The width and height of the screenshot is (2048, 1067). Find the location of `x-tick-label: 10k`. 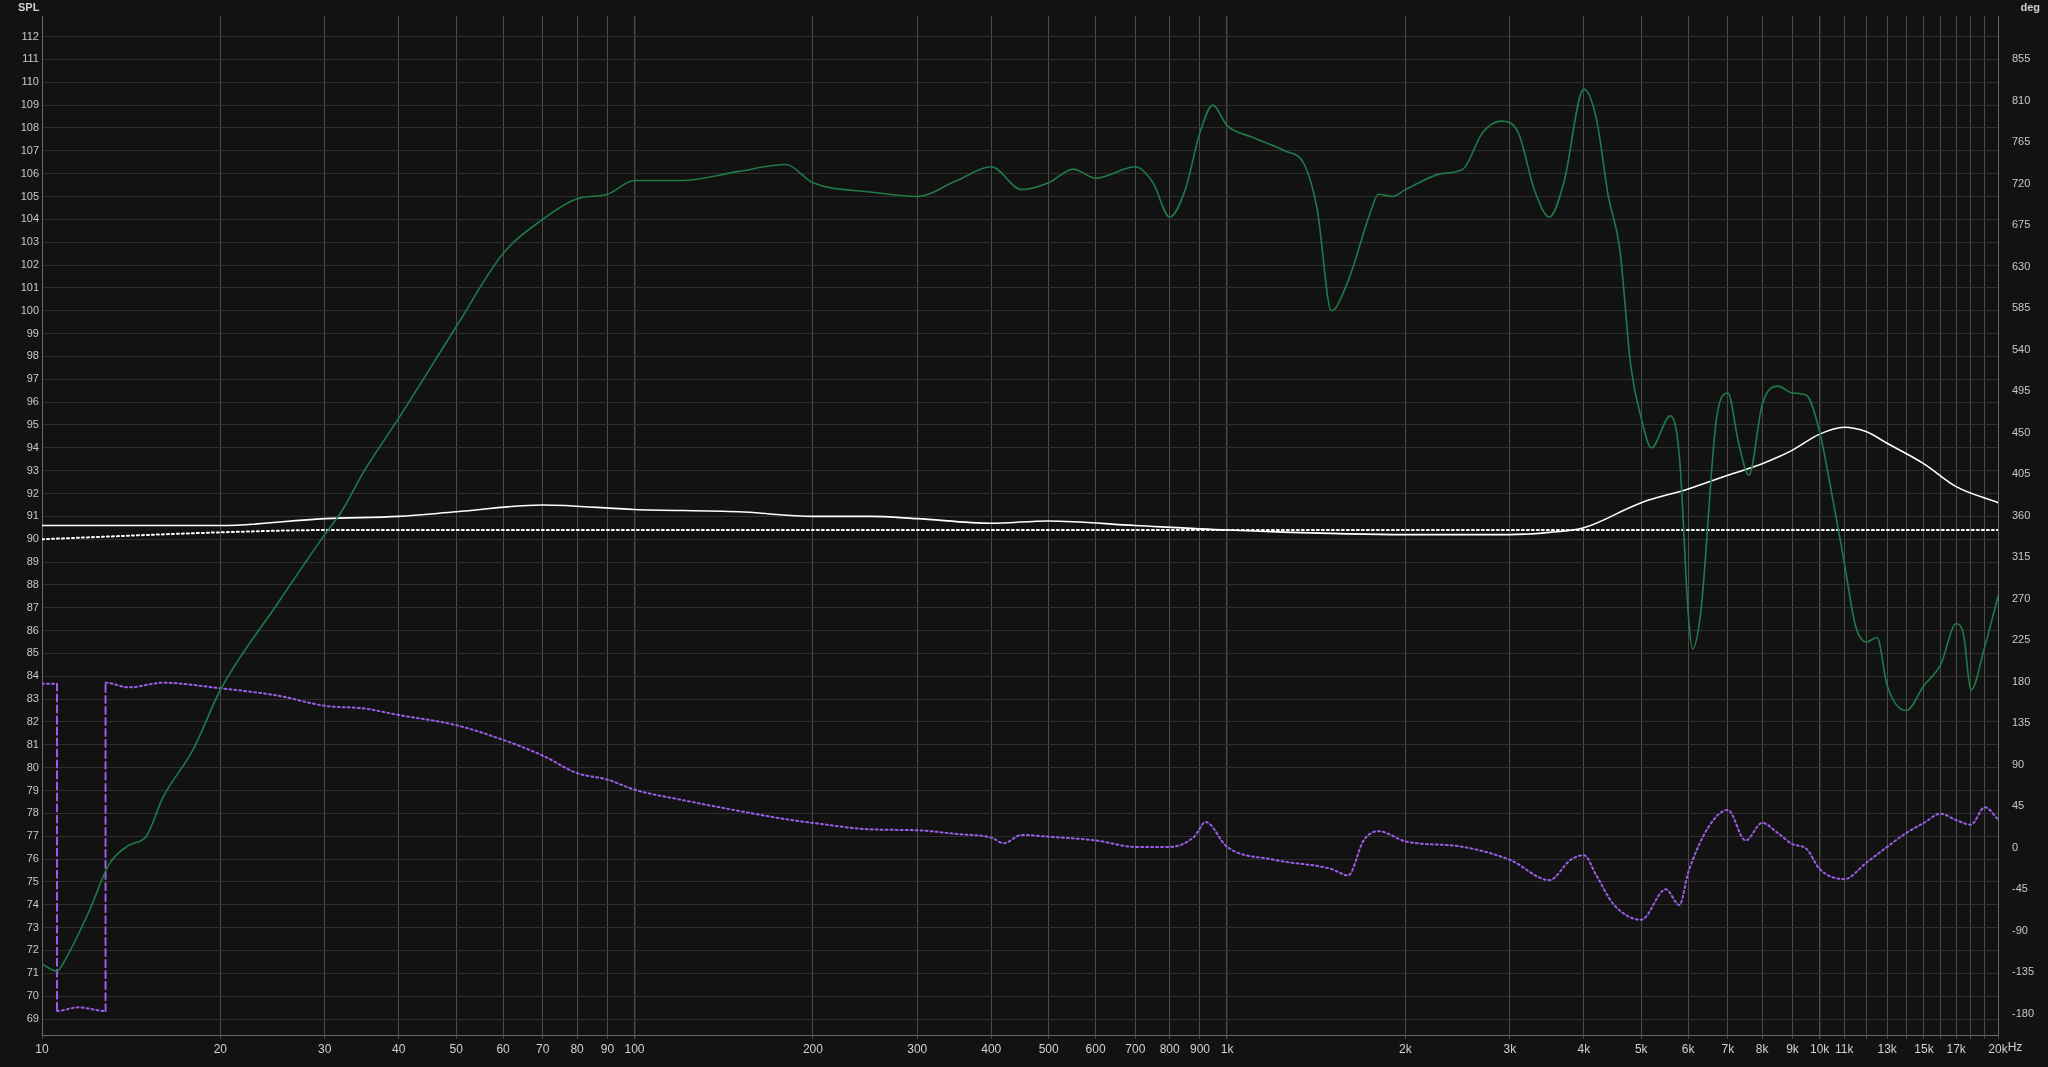

x-tick-label: 10k is located at coordinates (1820, 1048).